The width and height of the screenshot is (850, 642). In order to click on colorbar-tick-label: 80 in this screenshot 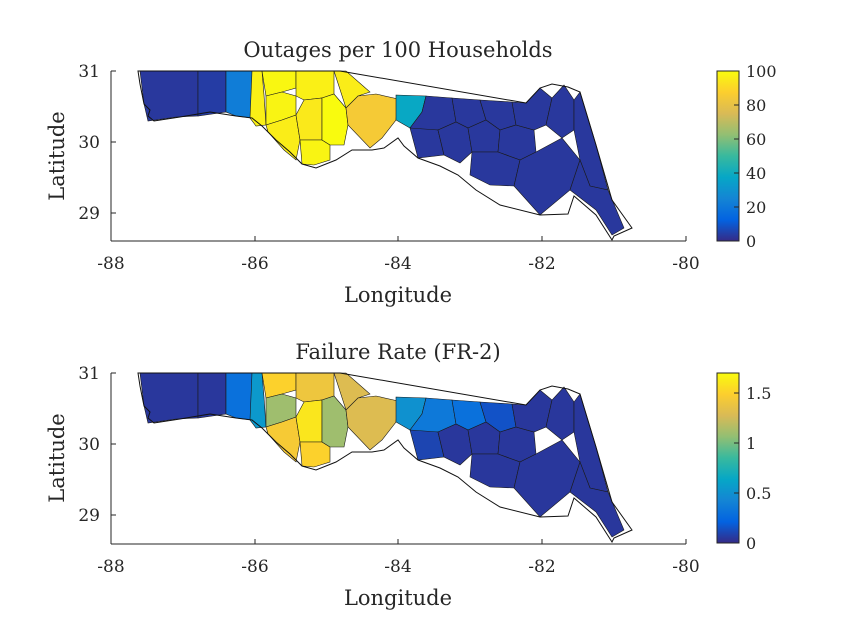, I will do `click(756, 105)`.